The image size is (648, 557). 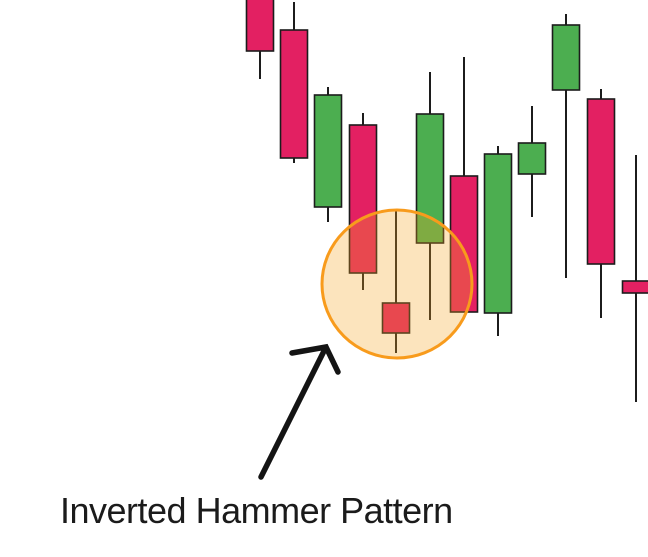 What do you see at coordinates (299, 411) in the screenshot?
I see `arrow-icon` at bounding box center [299, 411].